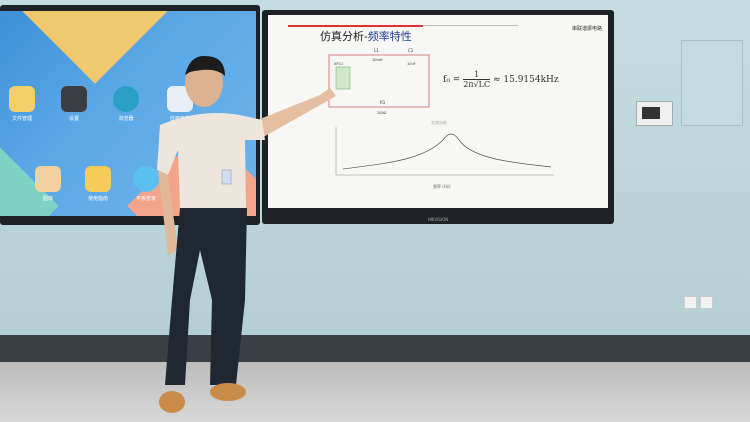 Image resolution: width=750 pixels, height=422 pixels. What do you see at coordinates (47, 199) in the screenshot?
I see `app-label: 图库` at bounding box center [47, 199].